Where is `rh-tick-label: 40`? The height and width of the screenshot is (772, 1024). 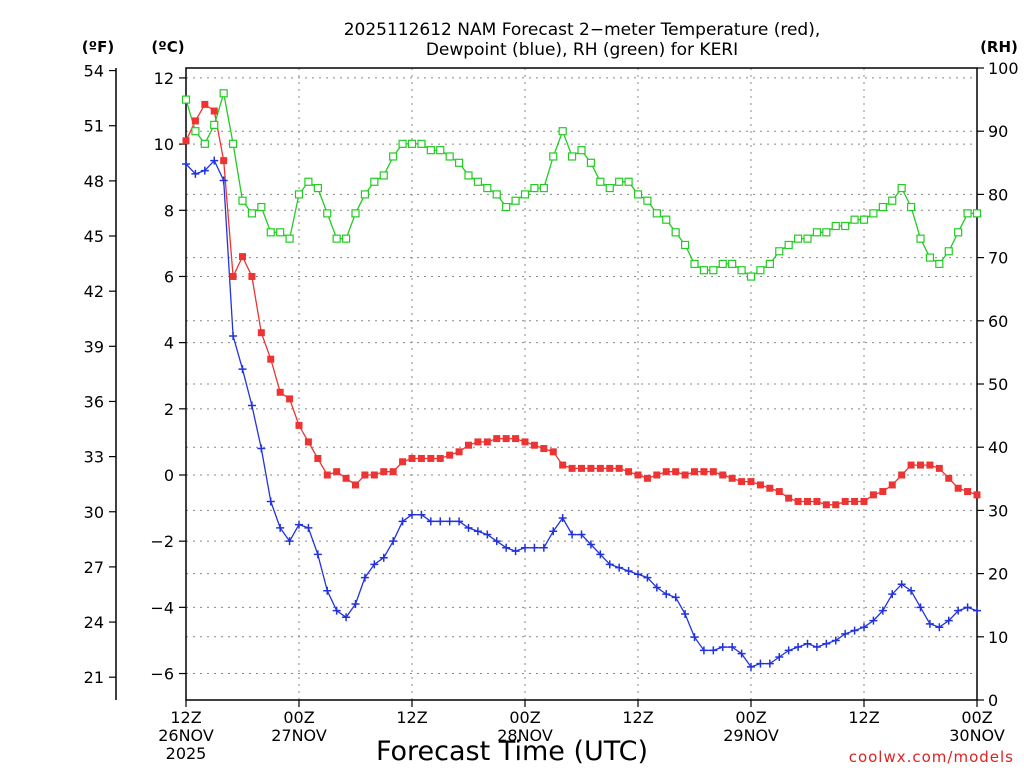
rh-tick-label: 40 is located at coordinates (998, 447).